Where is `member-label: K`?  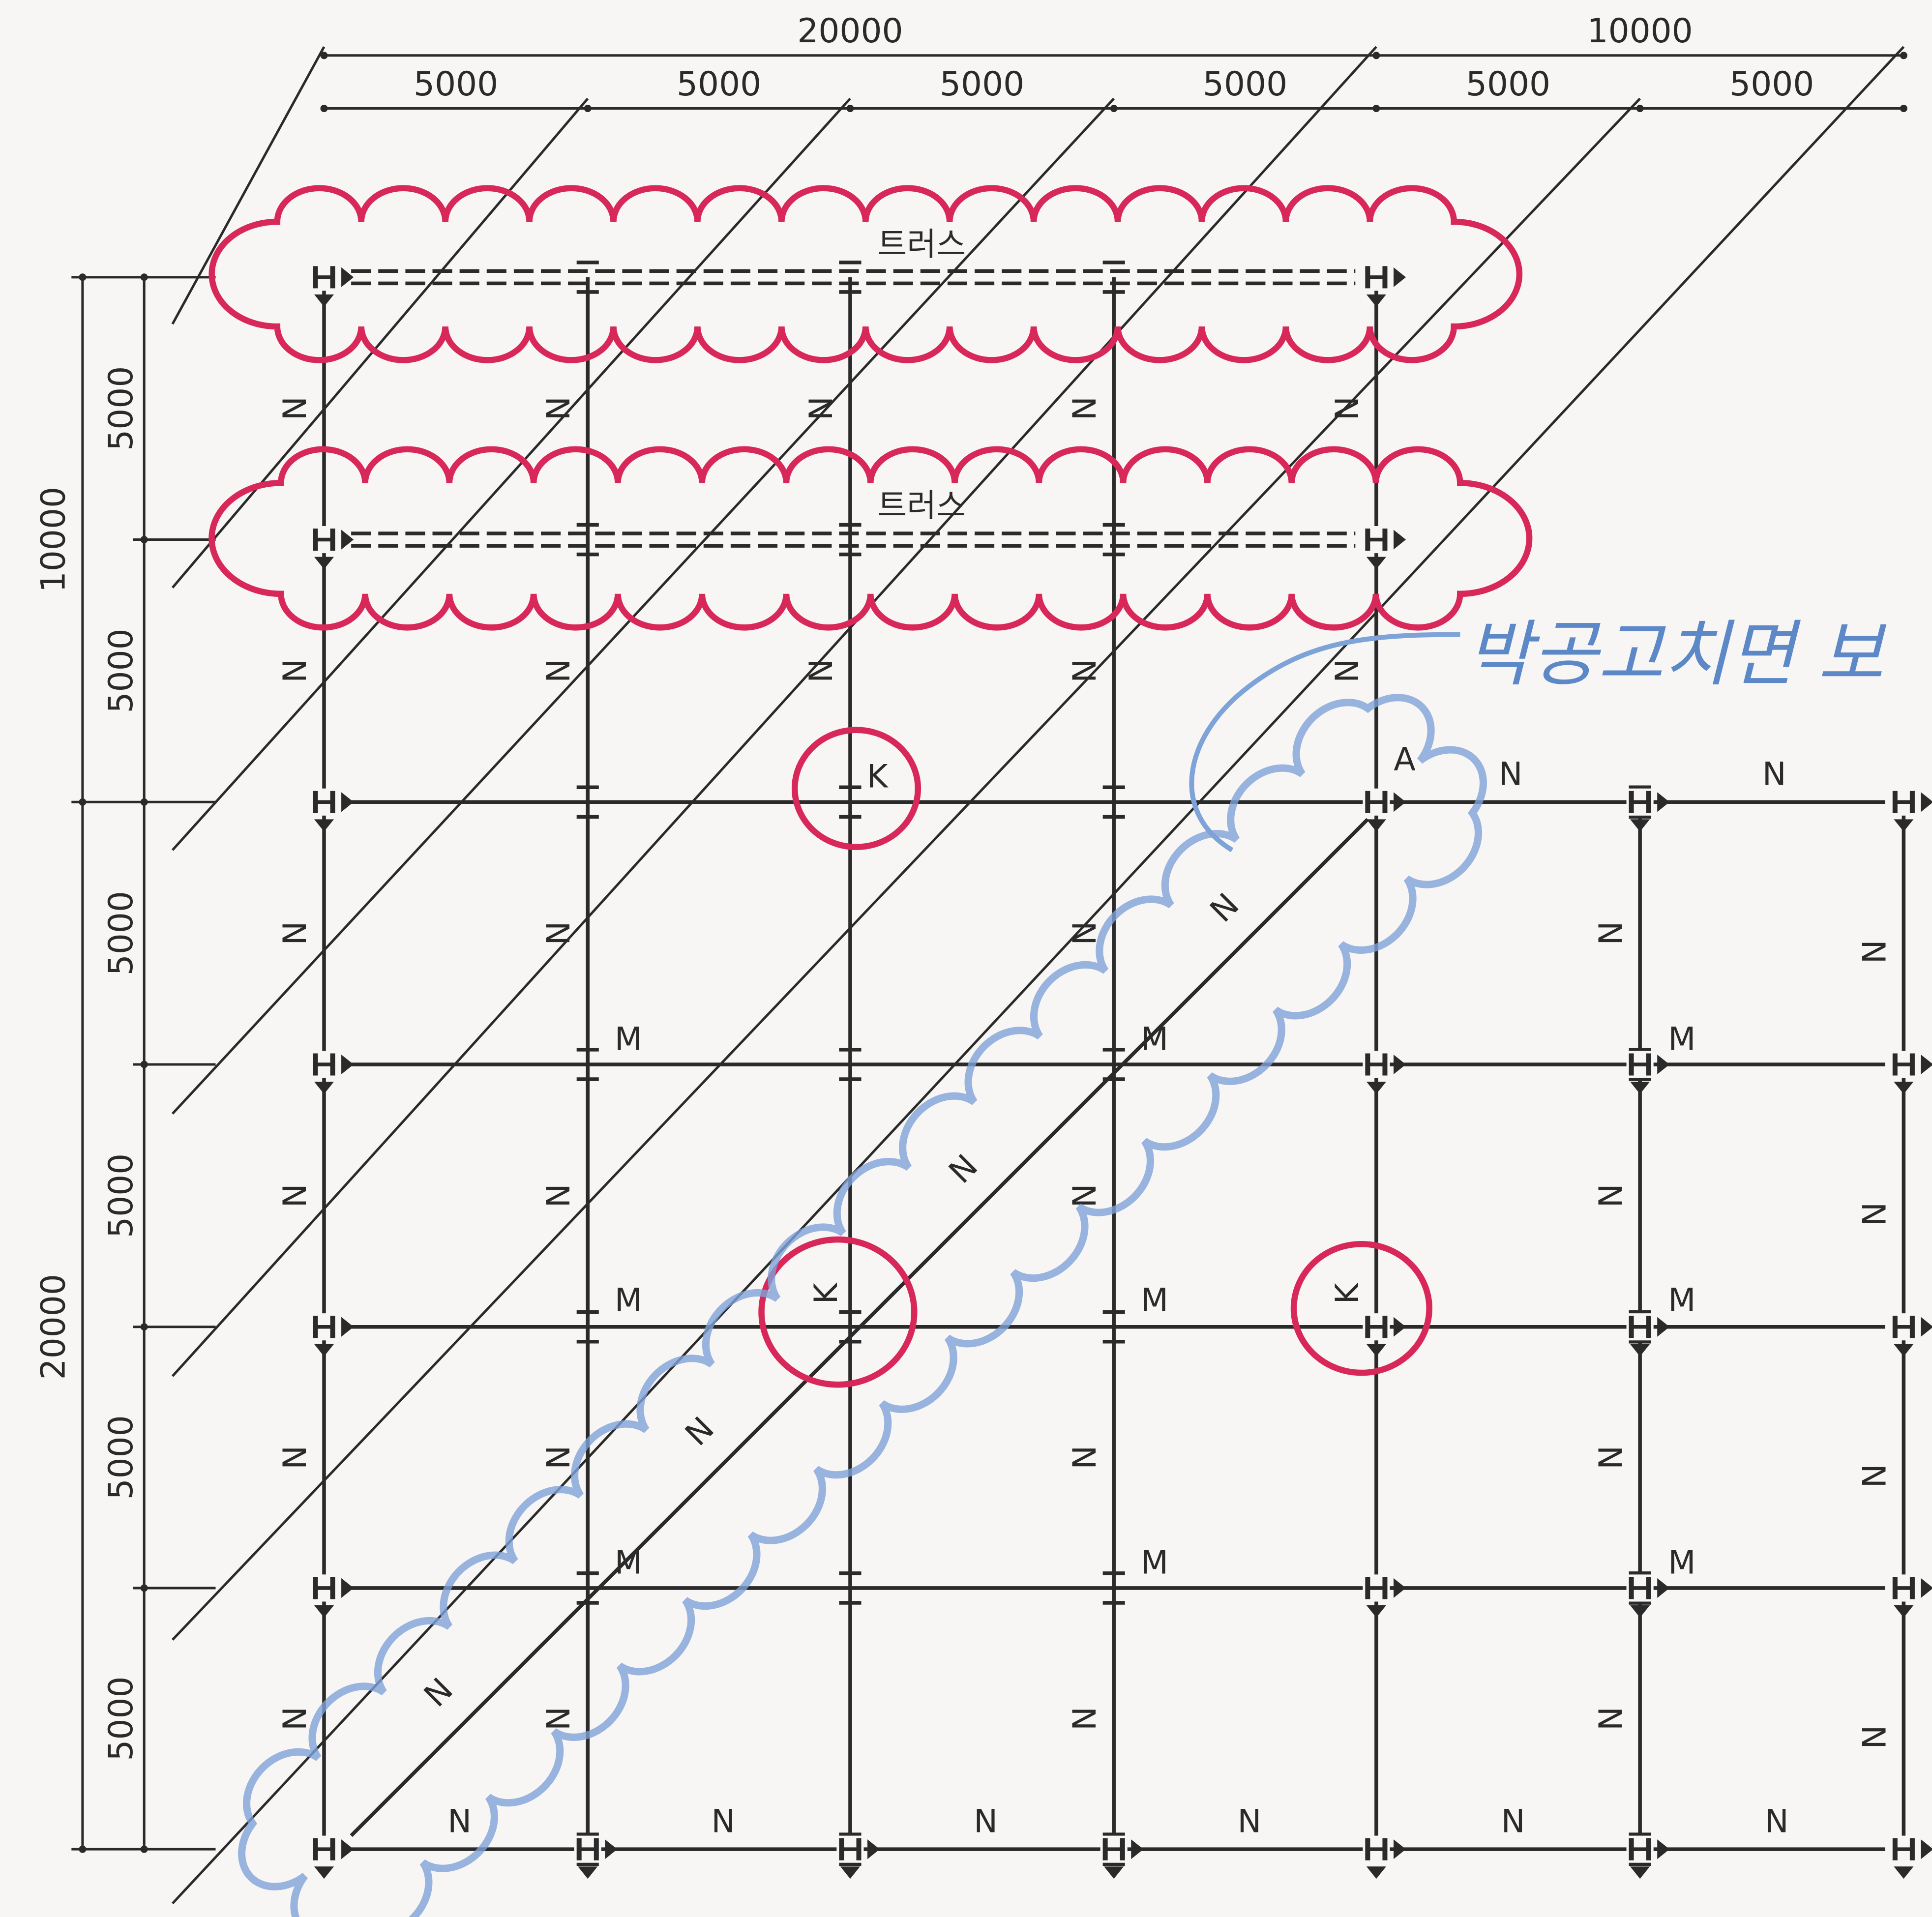
member-label: K is located at coordinates (826, 1293).